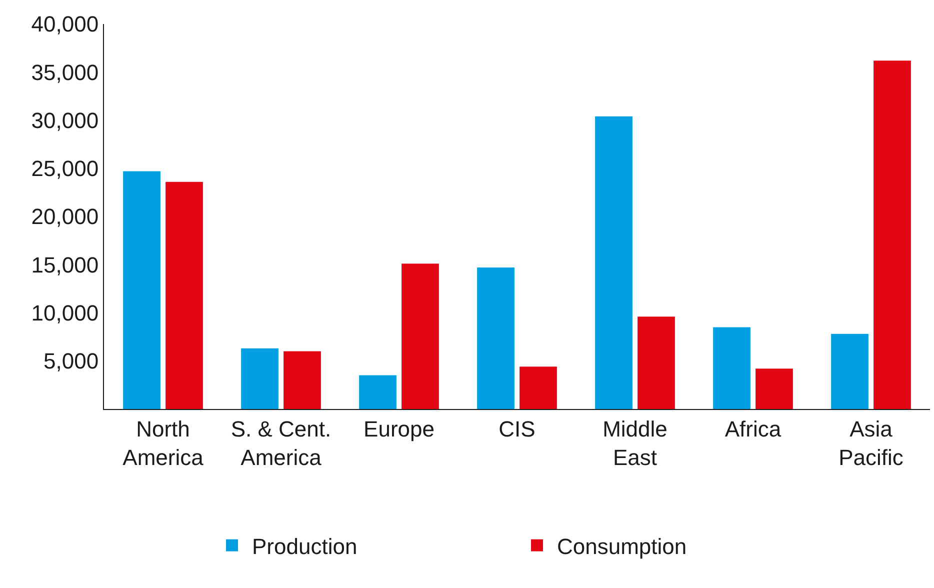 The height and width of the screenshot is (588, 934). I want to click on y-tick-label: 30,000, so click(65, 120).